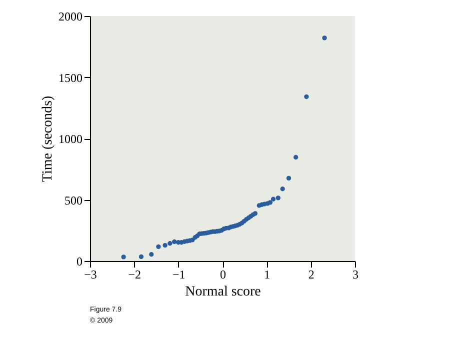 This screenshot has width=474, height=355. What do you see at coordinates (73, 200) in the screenshot?
I see `y-tick-label: 500` at bounding box center [73, 200].